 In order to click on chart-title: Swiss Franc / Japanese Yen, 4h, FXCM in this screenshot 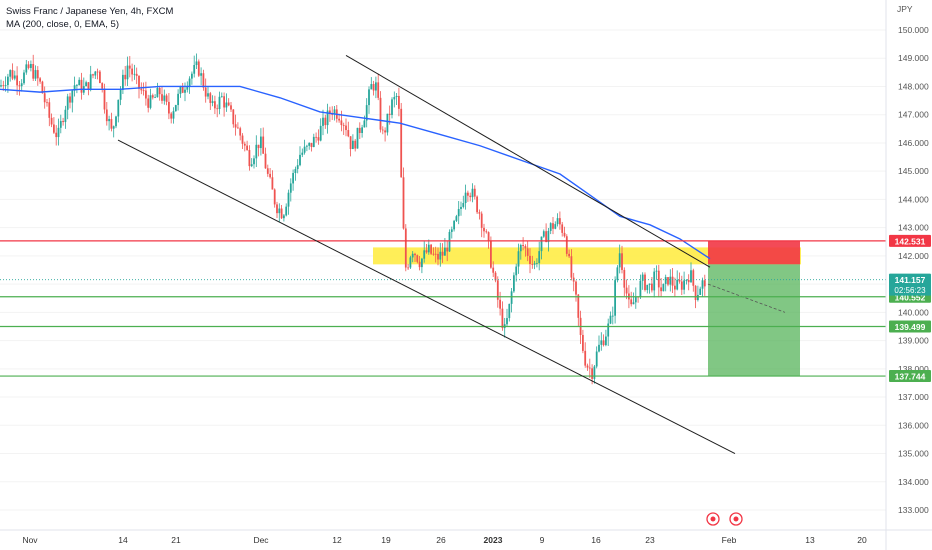, I will do `click(90, 11)`.